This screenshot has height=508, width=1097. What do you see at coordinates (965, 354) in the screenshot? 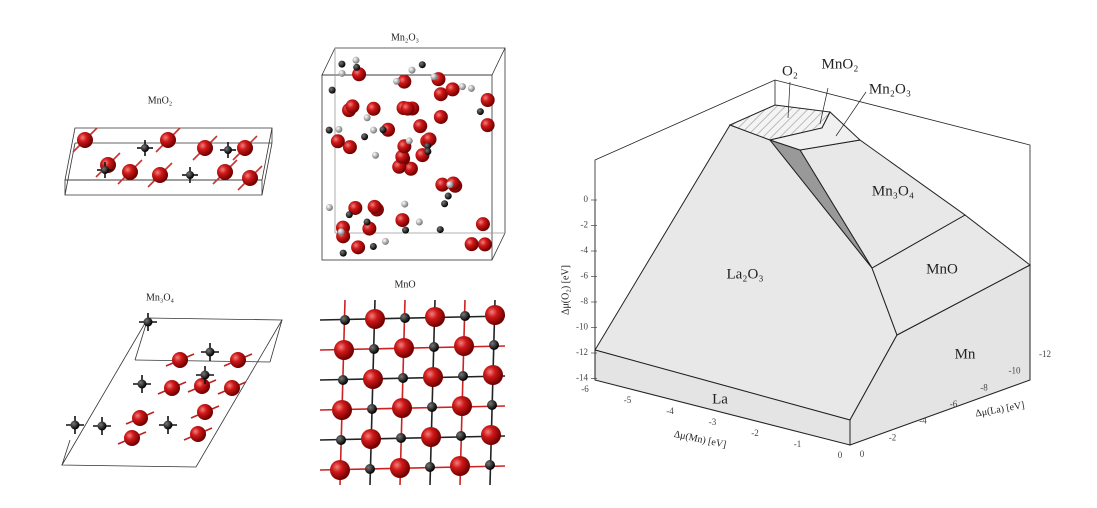
I see `region-label: Mn` at bounding box center [965, 354].